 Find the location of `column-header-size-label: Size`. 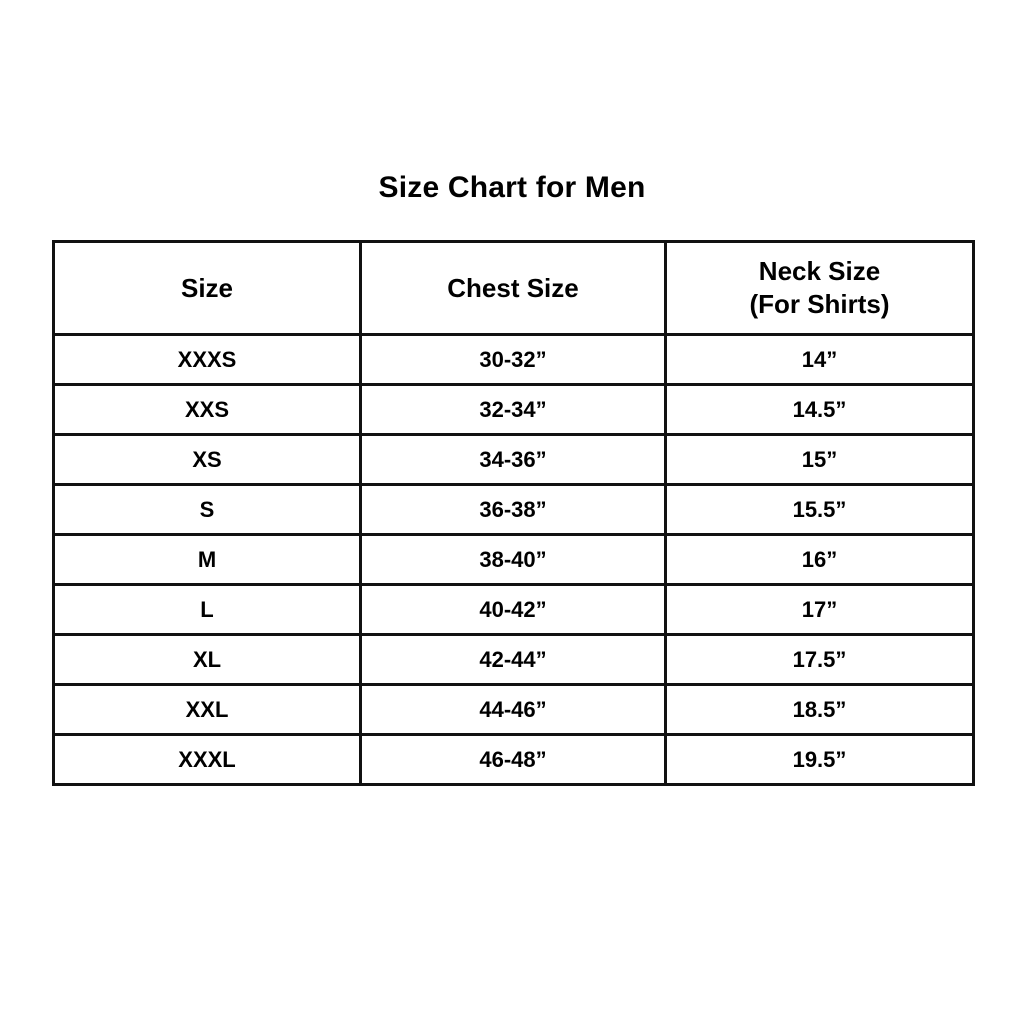

column-header-size-label: Size is located at coordinates (207, 287).